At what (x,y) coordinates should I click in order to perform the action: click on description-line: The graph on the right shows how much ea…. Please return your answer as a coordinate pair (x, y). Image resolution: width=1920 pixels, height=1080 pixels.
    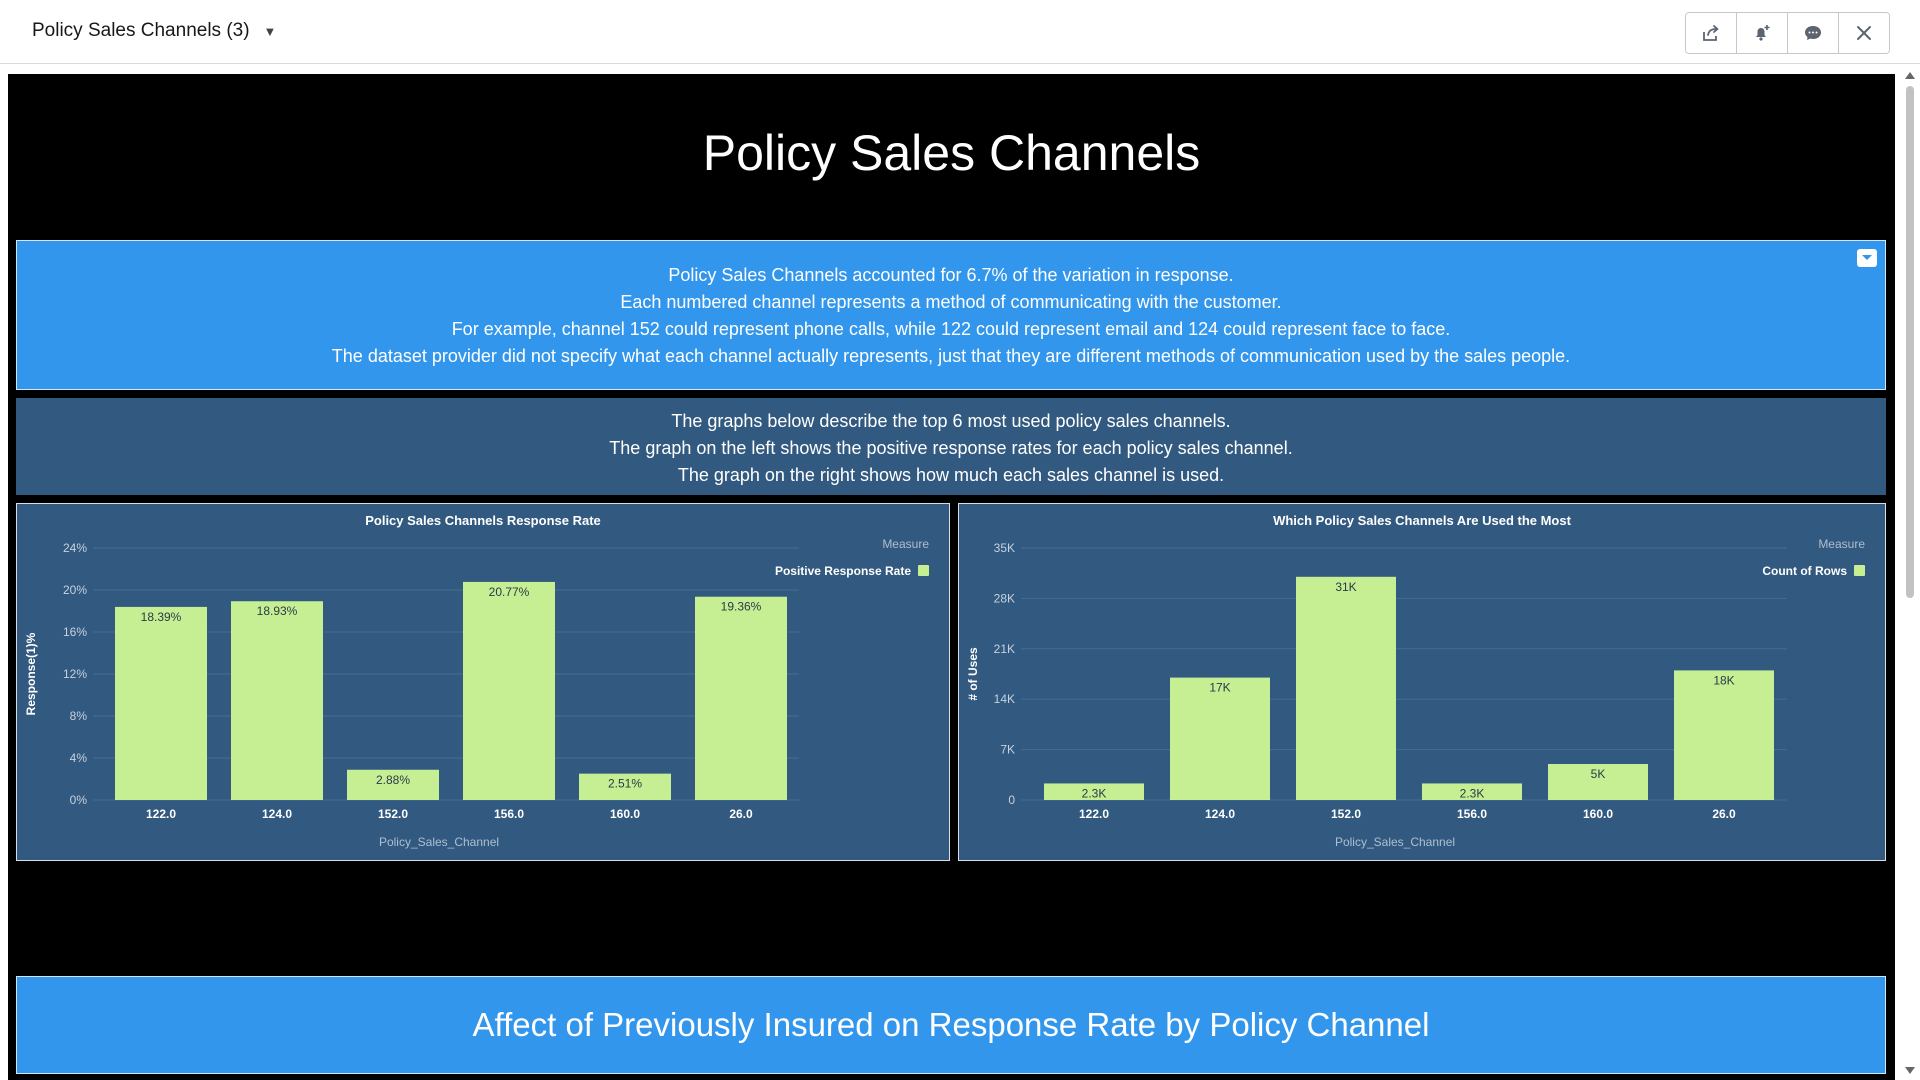
    Looking at the image, I should click on (951, 475).